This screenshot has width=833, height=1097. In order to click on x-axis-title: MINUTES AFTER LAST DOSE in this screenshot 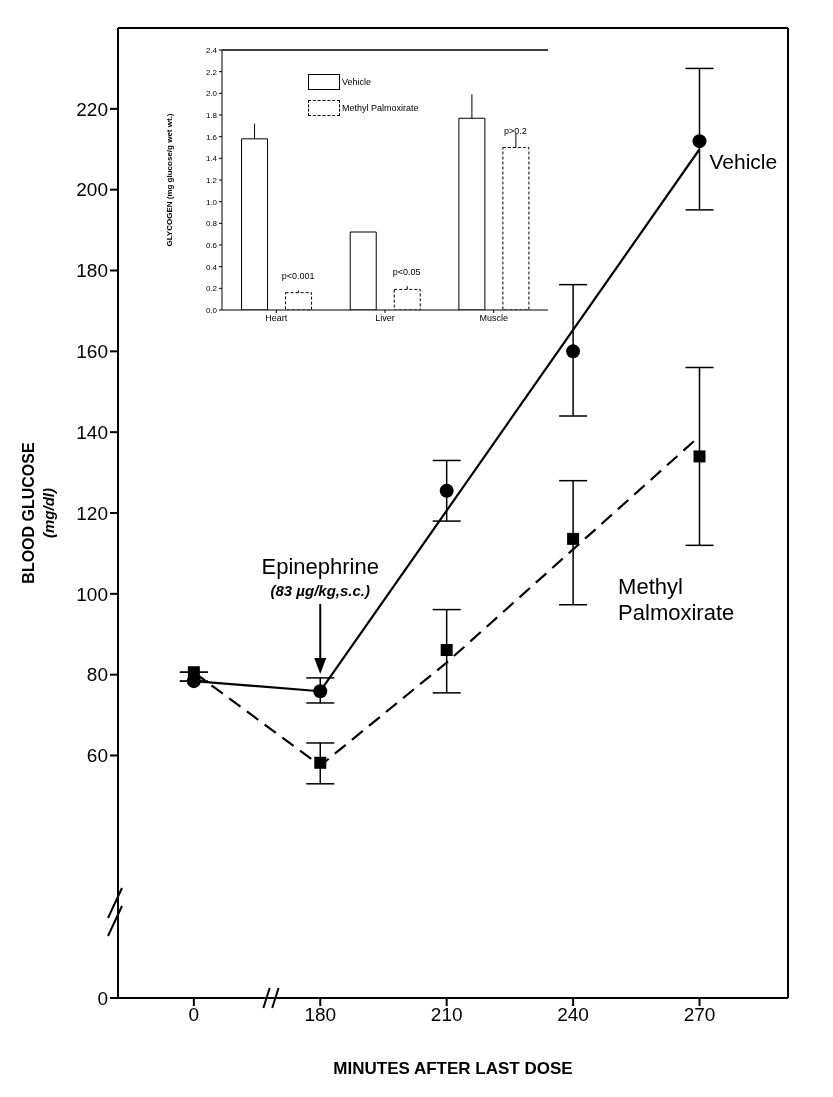, I will do `click(453, 1068)`.